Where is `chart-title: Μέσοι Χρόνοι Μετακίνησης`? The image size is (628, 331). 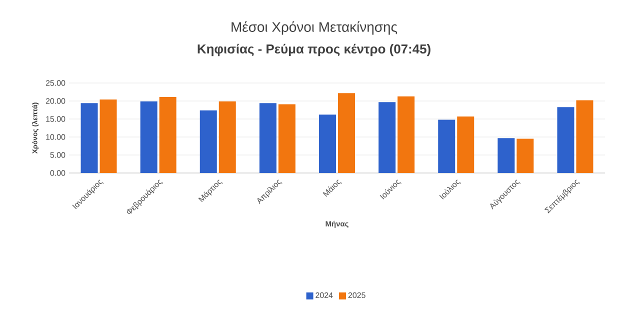 chart-title: Μέσοι Χρόνοι Μετακίνησης is located at coordinates (315, 28).